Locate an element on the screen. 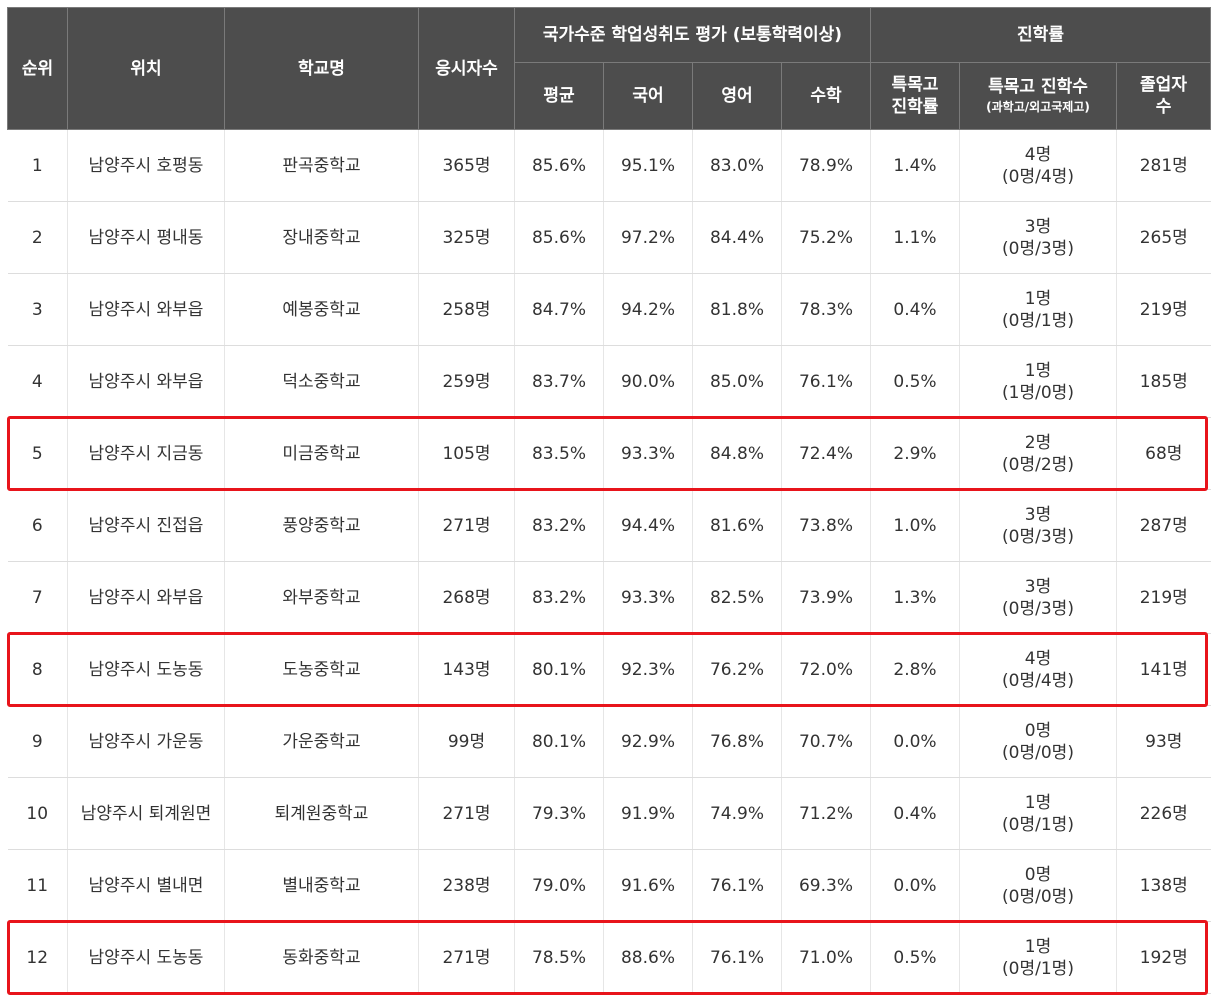 This screenshot has width=1218, height=1007. header-graduates: 졸업자 수 is located at coordinates (1163, 96).